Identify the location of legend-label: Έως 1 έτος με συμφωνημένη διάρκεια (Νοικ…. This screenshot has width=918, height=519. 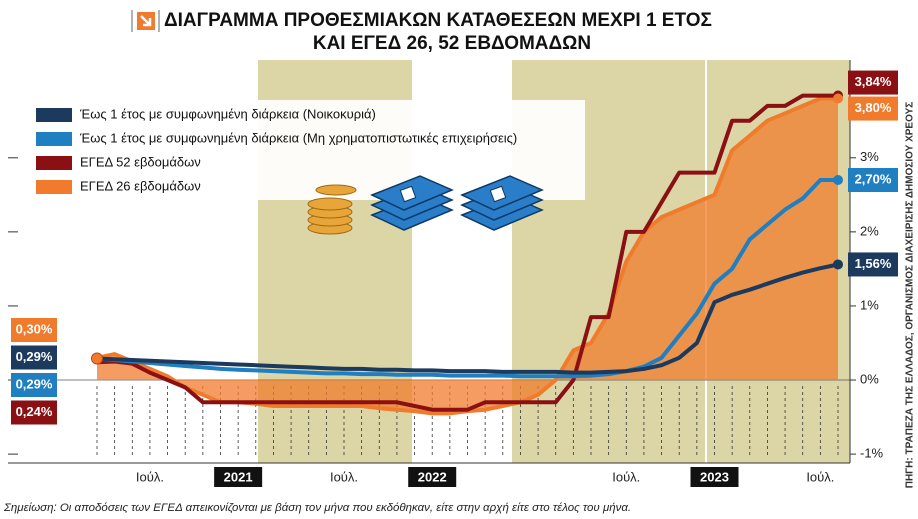
(227, 113).